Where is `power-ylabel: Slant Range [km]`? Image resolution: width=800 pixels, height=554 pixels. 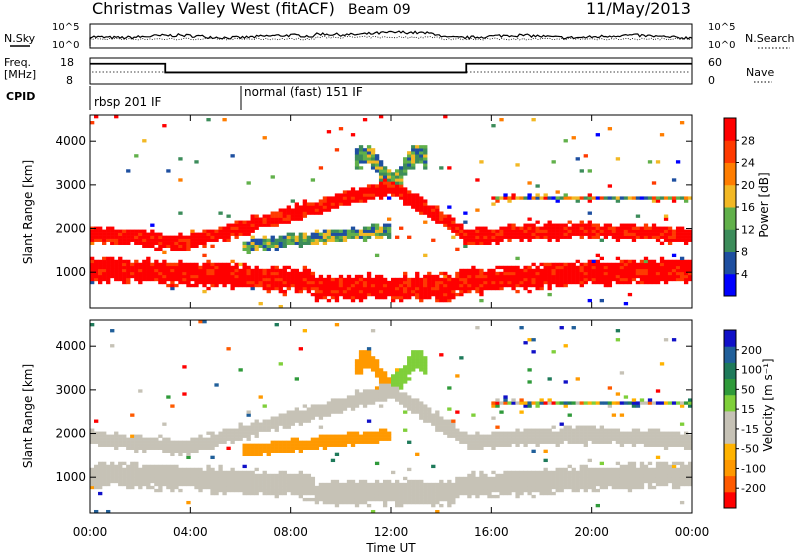
power-ylabel: Slant Range [km] is located at coordinates (28, 212).